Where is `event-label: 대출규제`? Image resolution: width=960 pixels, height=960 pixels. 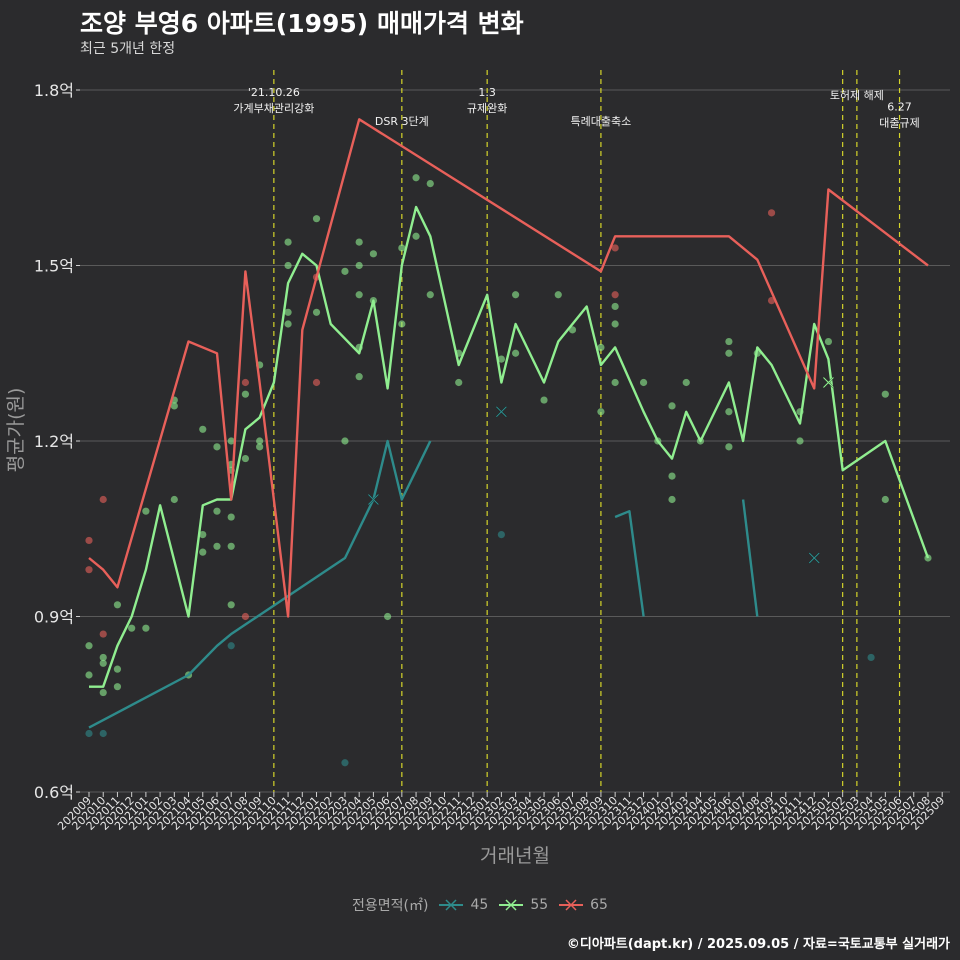
event-label: 대출규제 is located at coordinates (899, 122).